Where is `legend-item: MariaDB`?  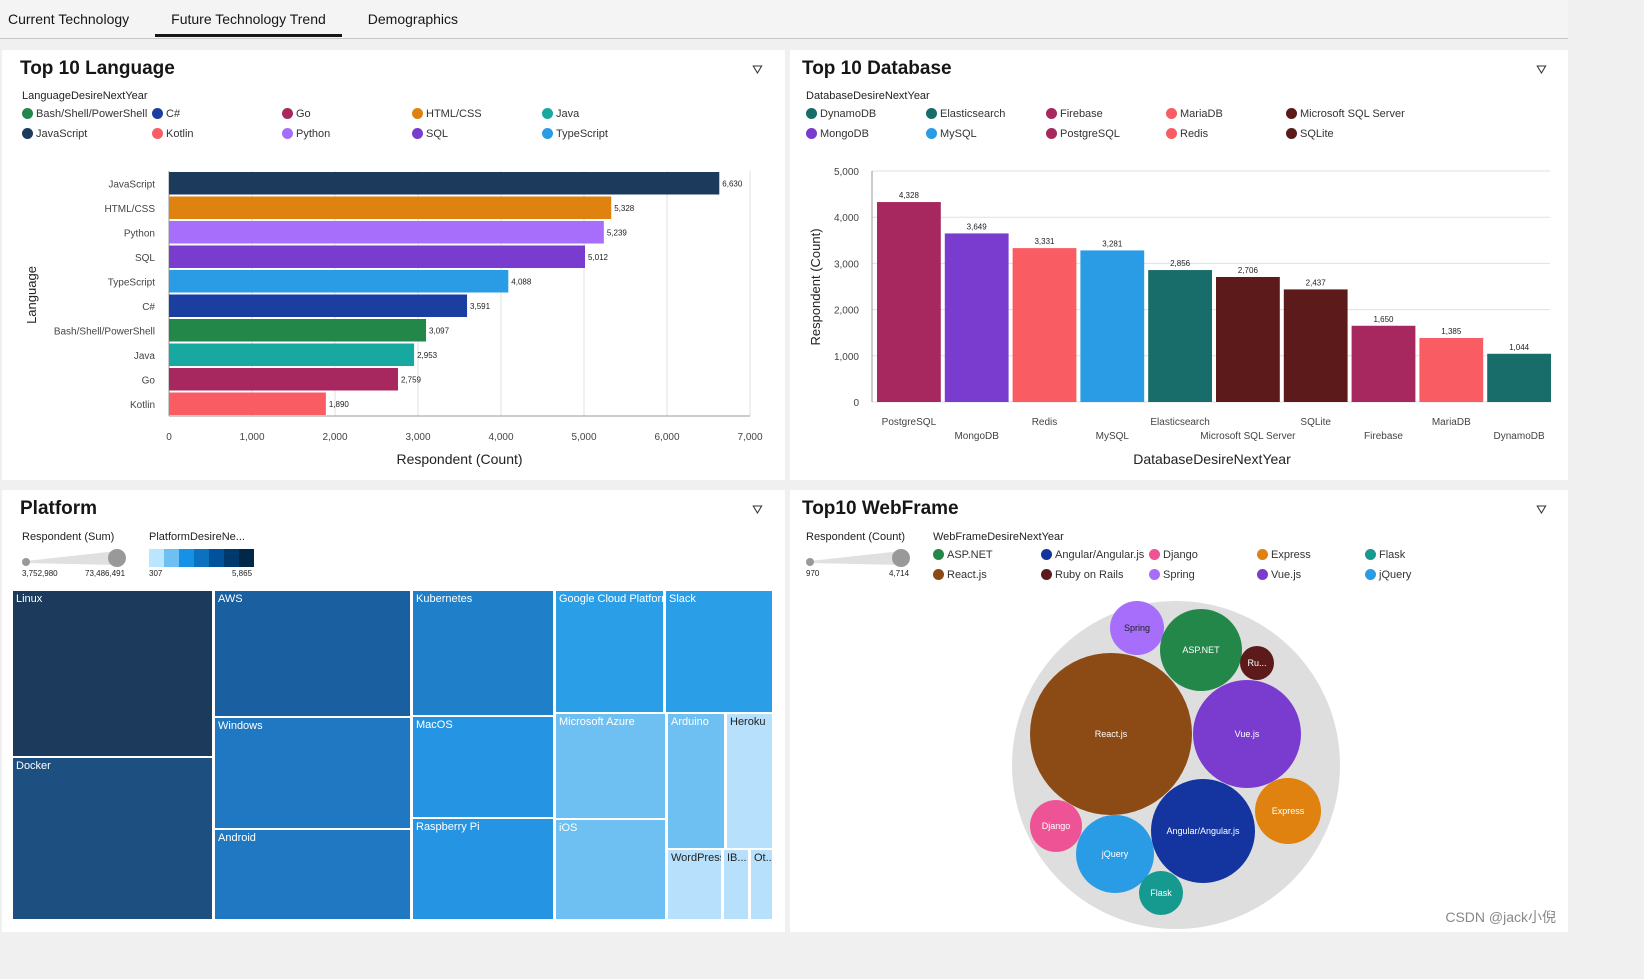
legend-item: MariaDB is located at coordinates (1194, 114).